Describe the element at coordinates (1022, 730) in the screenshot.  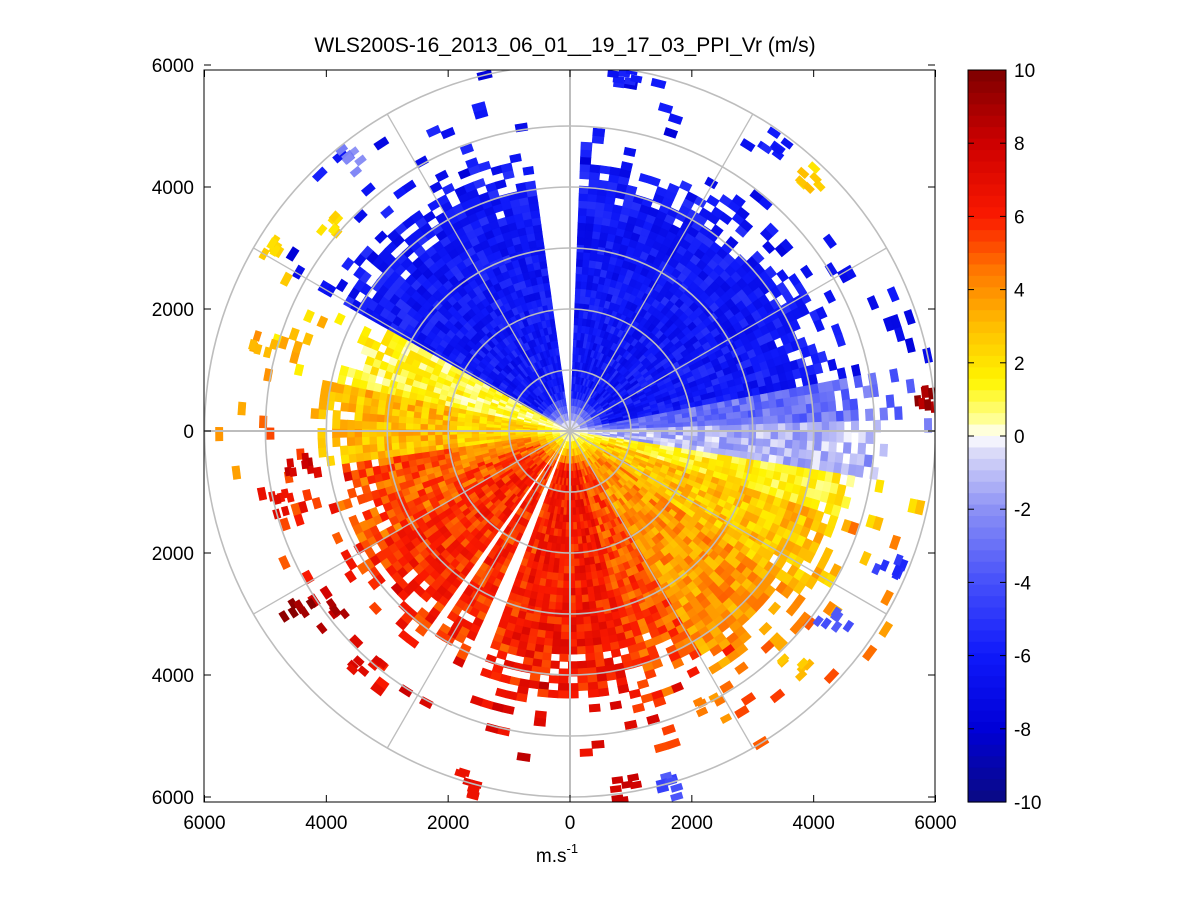
I see `colorbar-tick-label: -8` at that location.